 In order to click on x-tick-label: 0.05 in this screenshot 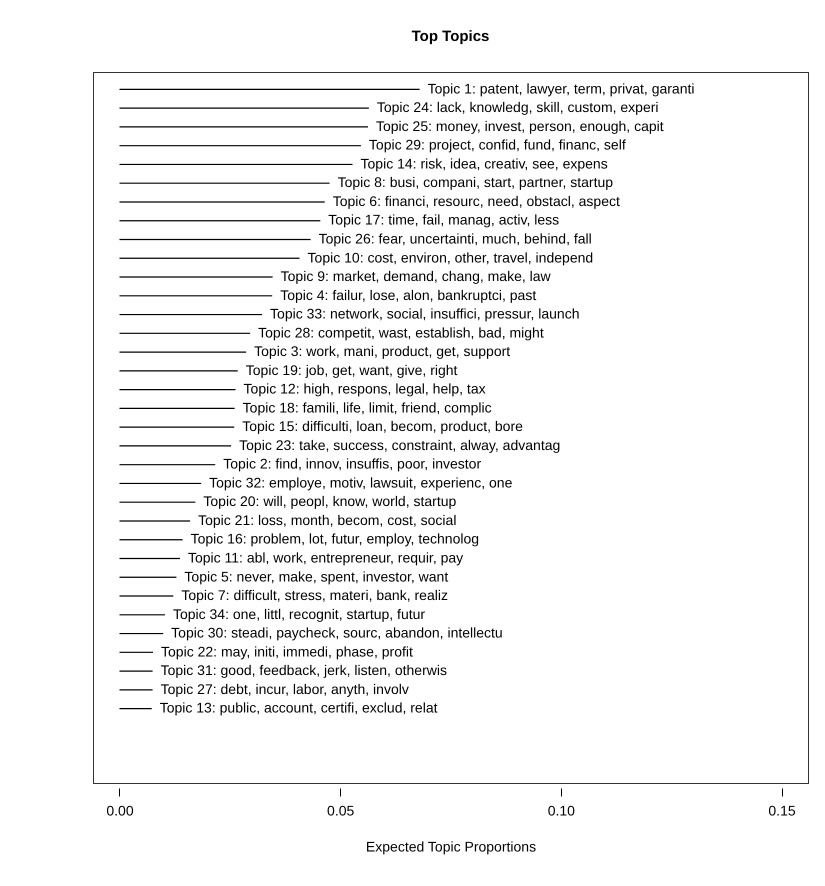, I will do `click(340, 810)`.